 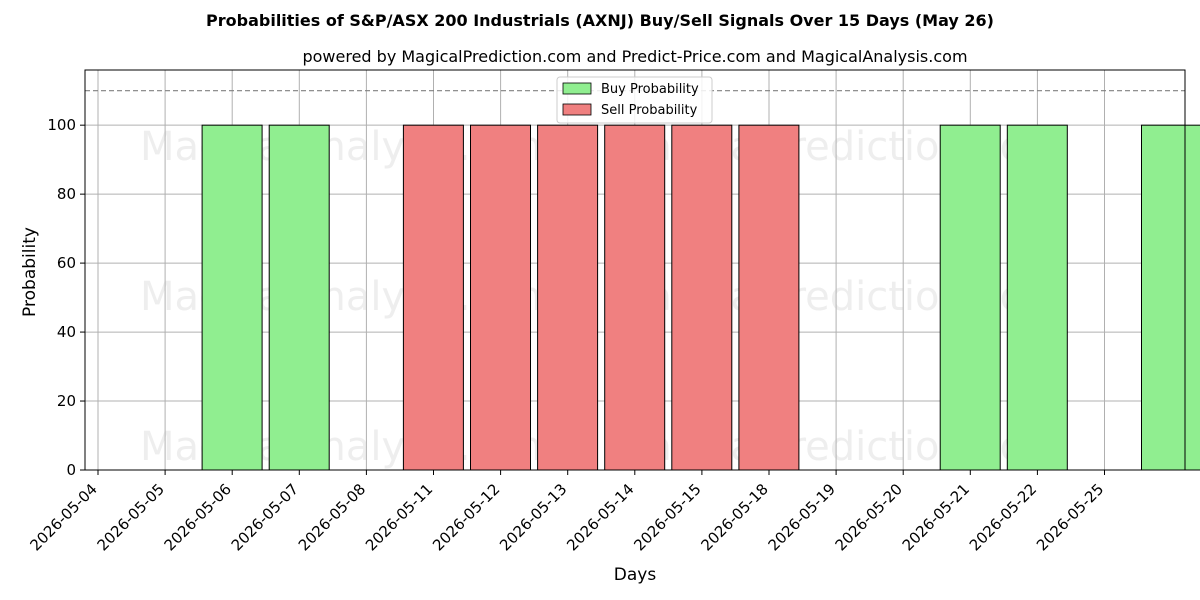 What do you see at coordinates (802, 517) in the screenshot?
I see `x-tick-label: 2026-05-19` at bounding box center [802, 517].